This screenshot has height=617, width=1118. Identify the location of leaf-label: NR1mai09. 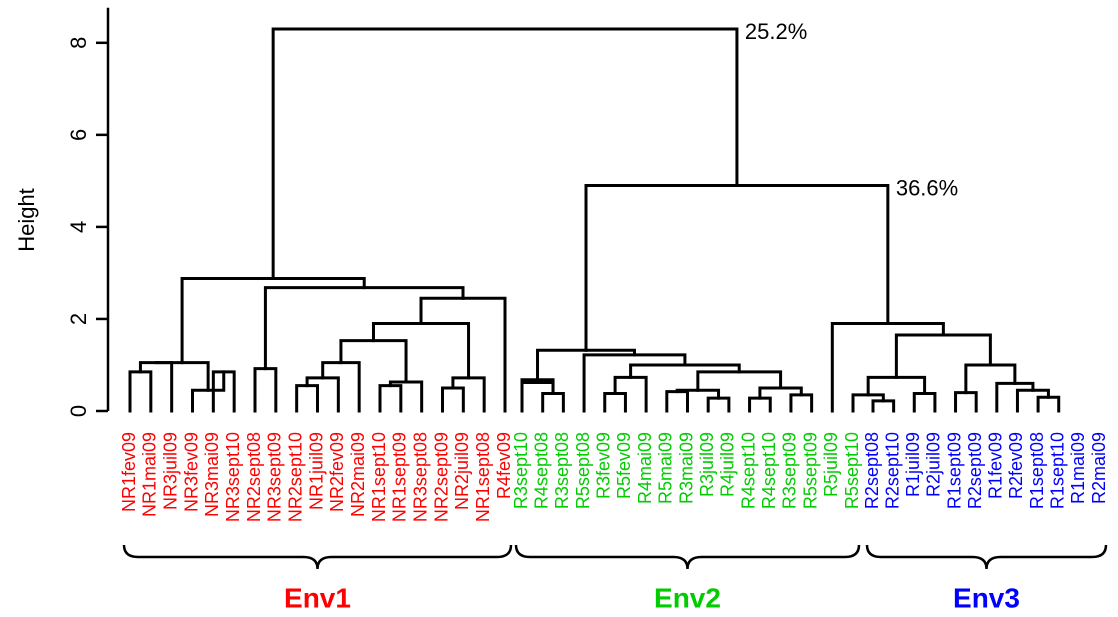
(150, 474).